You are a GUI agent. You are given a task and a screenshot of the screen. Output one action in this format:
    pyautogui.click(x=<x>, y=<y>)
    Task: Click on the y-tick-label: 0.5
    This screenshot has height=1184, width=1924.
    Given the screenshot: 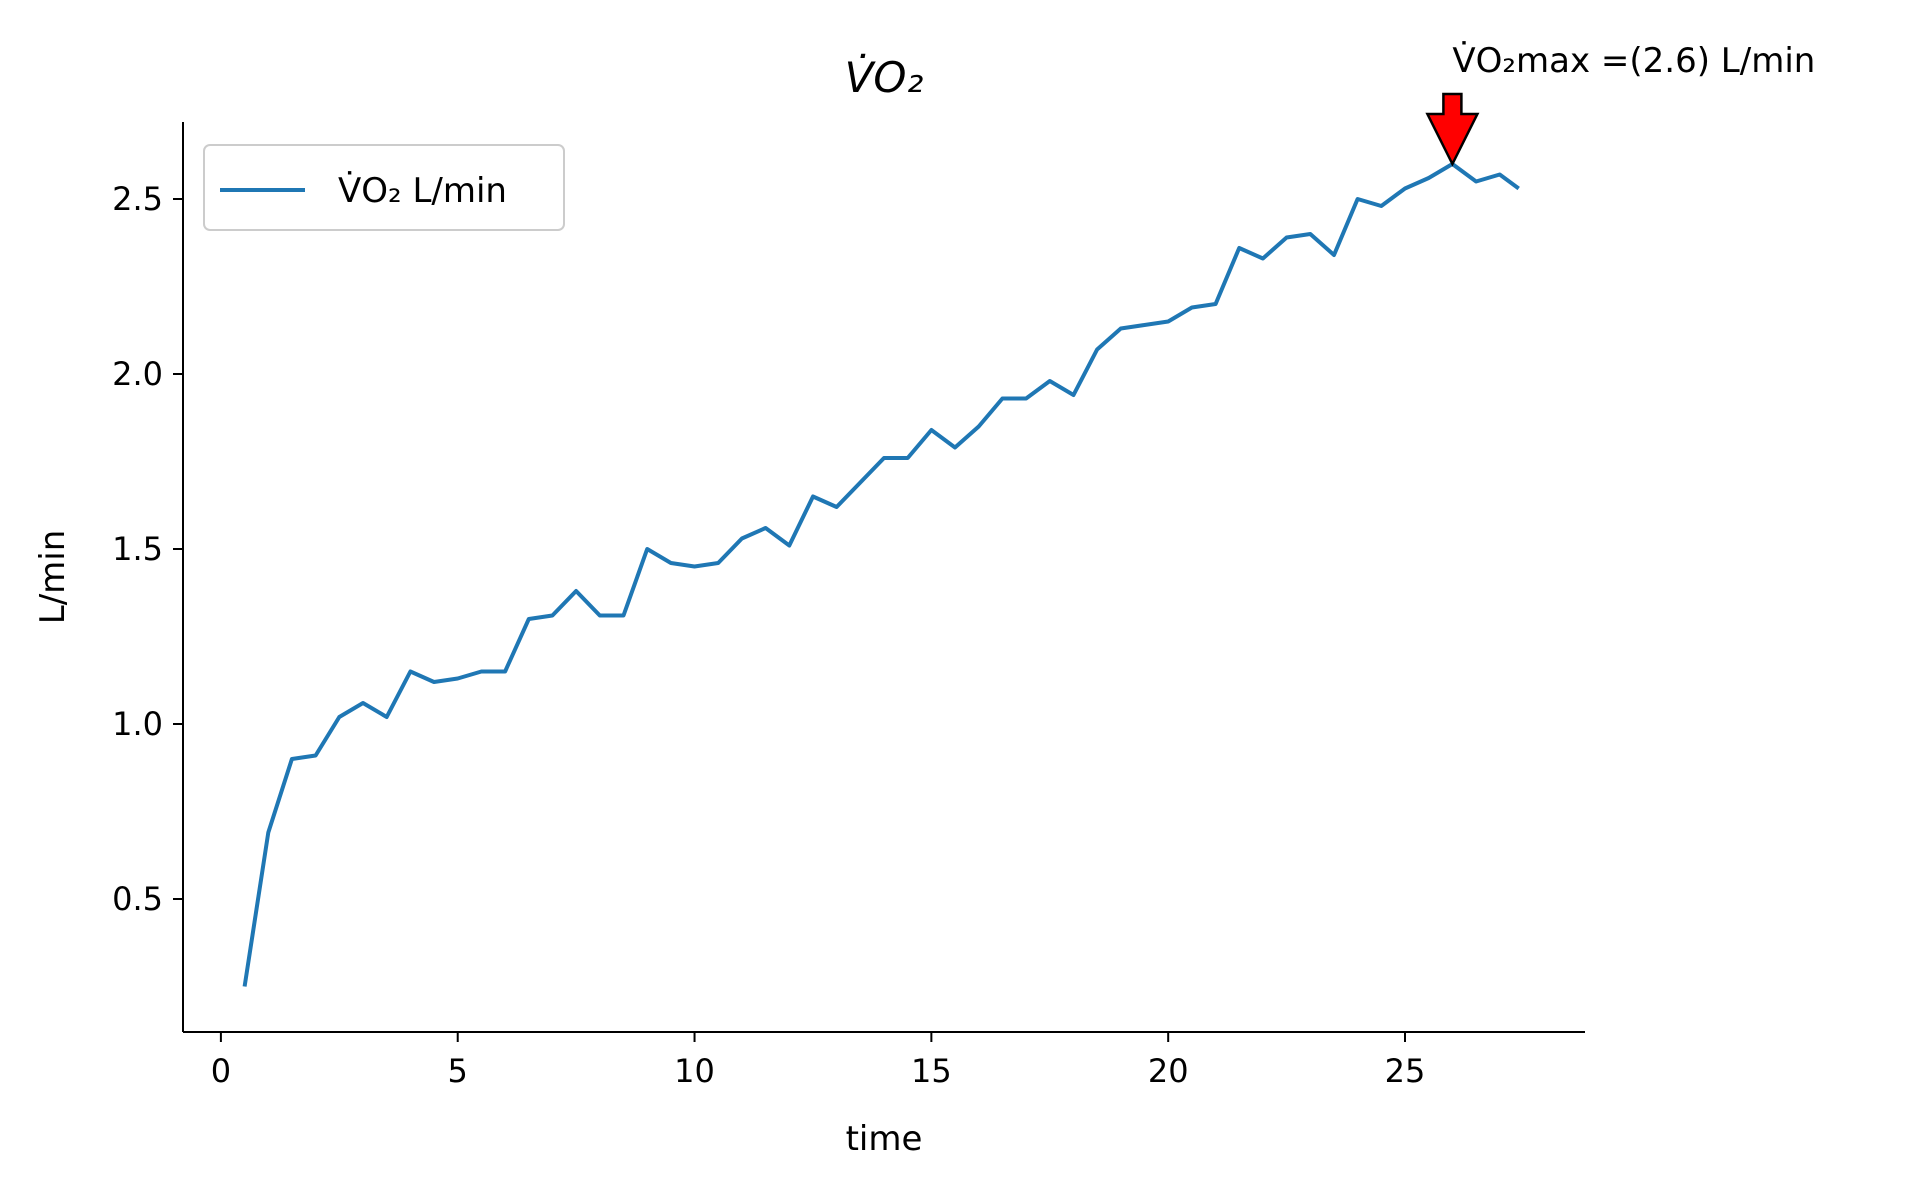 What is the action you would take?
    pyautogui.click(x=137, y=899)
    